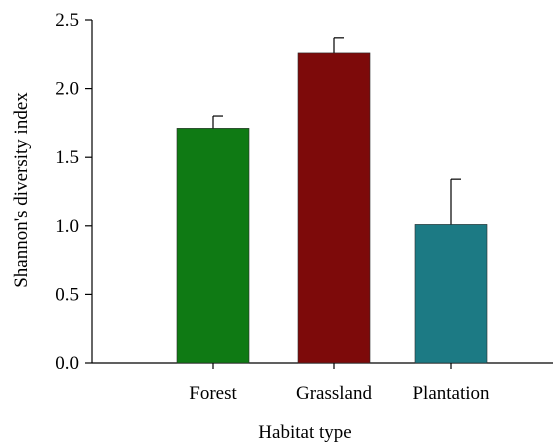 This screenshot has width=560, height=445. What do you see at coordinates (67, 363) in the screenshot?
I see `y-tick-label: 0.0` at bounding box center [67, 363].